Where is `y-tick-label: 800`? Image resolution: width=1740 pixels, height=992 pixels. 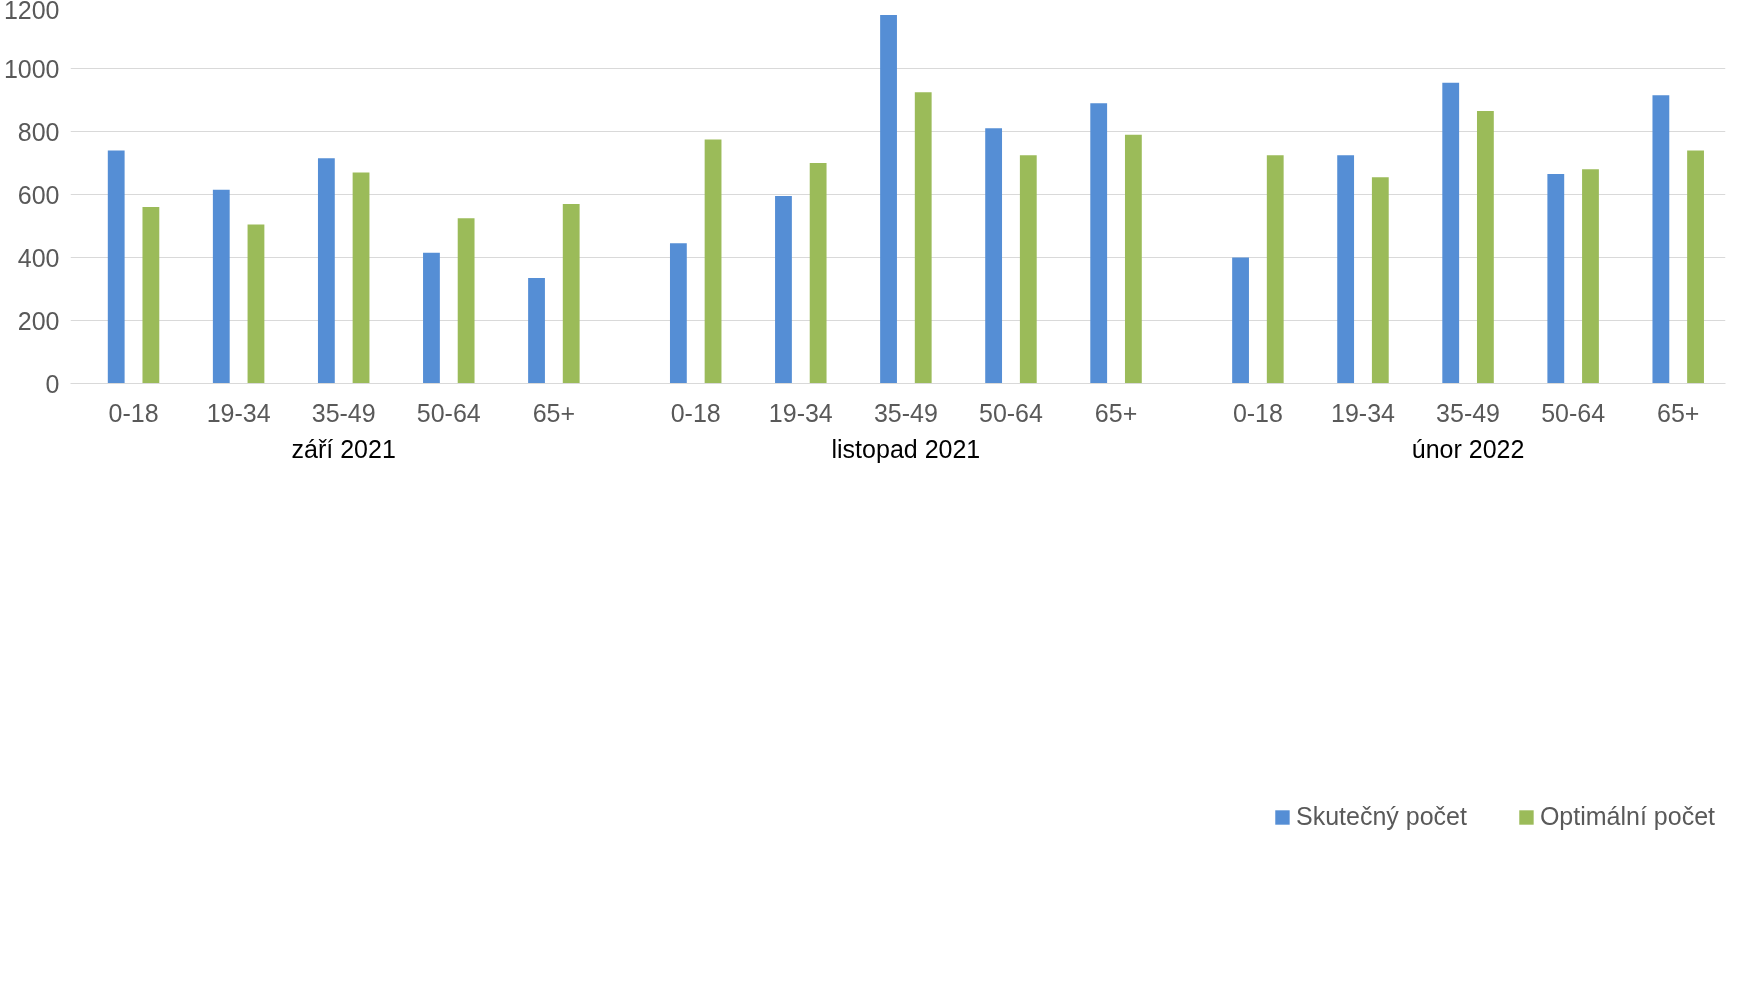
y-tick-label: 800 is located at coordinates (38, 131).